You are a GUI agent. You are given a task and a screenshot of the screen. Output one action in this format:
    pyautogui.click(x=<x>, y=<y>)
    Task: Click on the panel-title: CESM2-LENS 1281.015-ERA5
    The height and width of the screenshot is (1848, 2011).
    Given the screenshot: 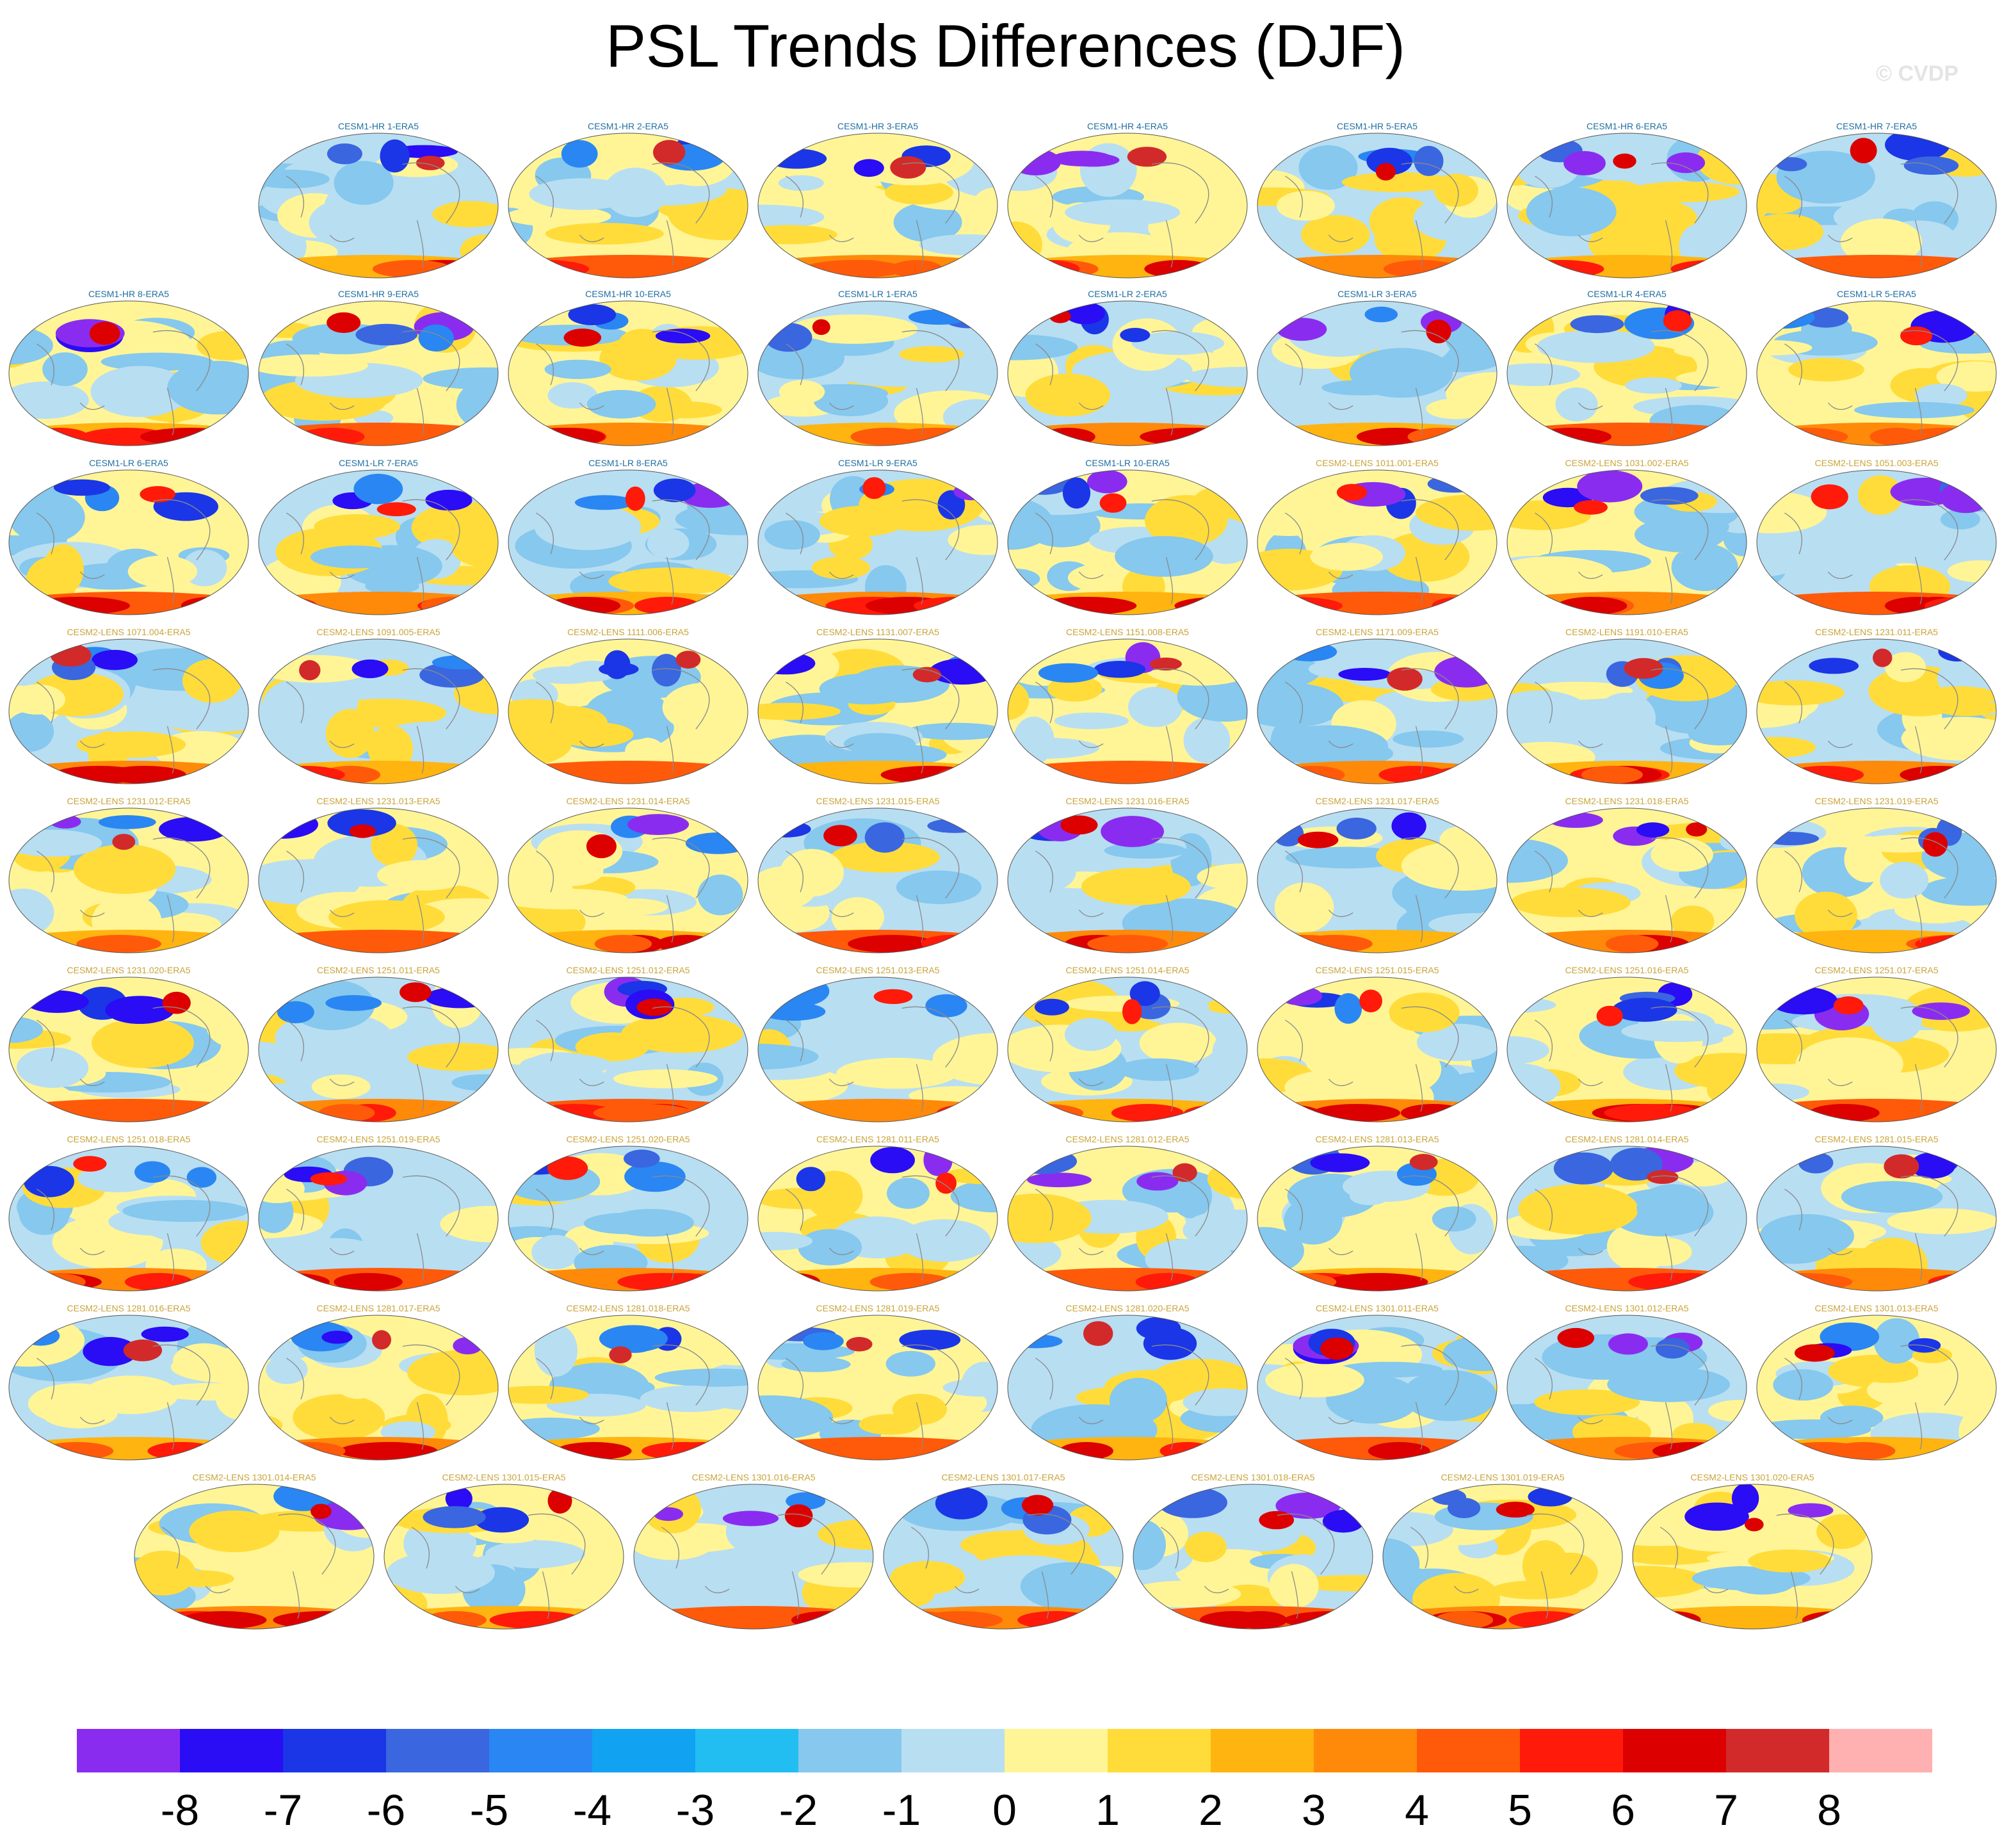 What is the action you would take?
    pyautogui.click(x=1876, y=1139)
    